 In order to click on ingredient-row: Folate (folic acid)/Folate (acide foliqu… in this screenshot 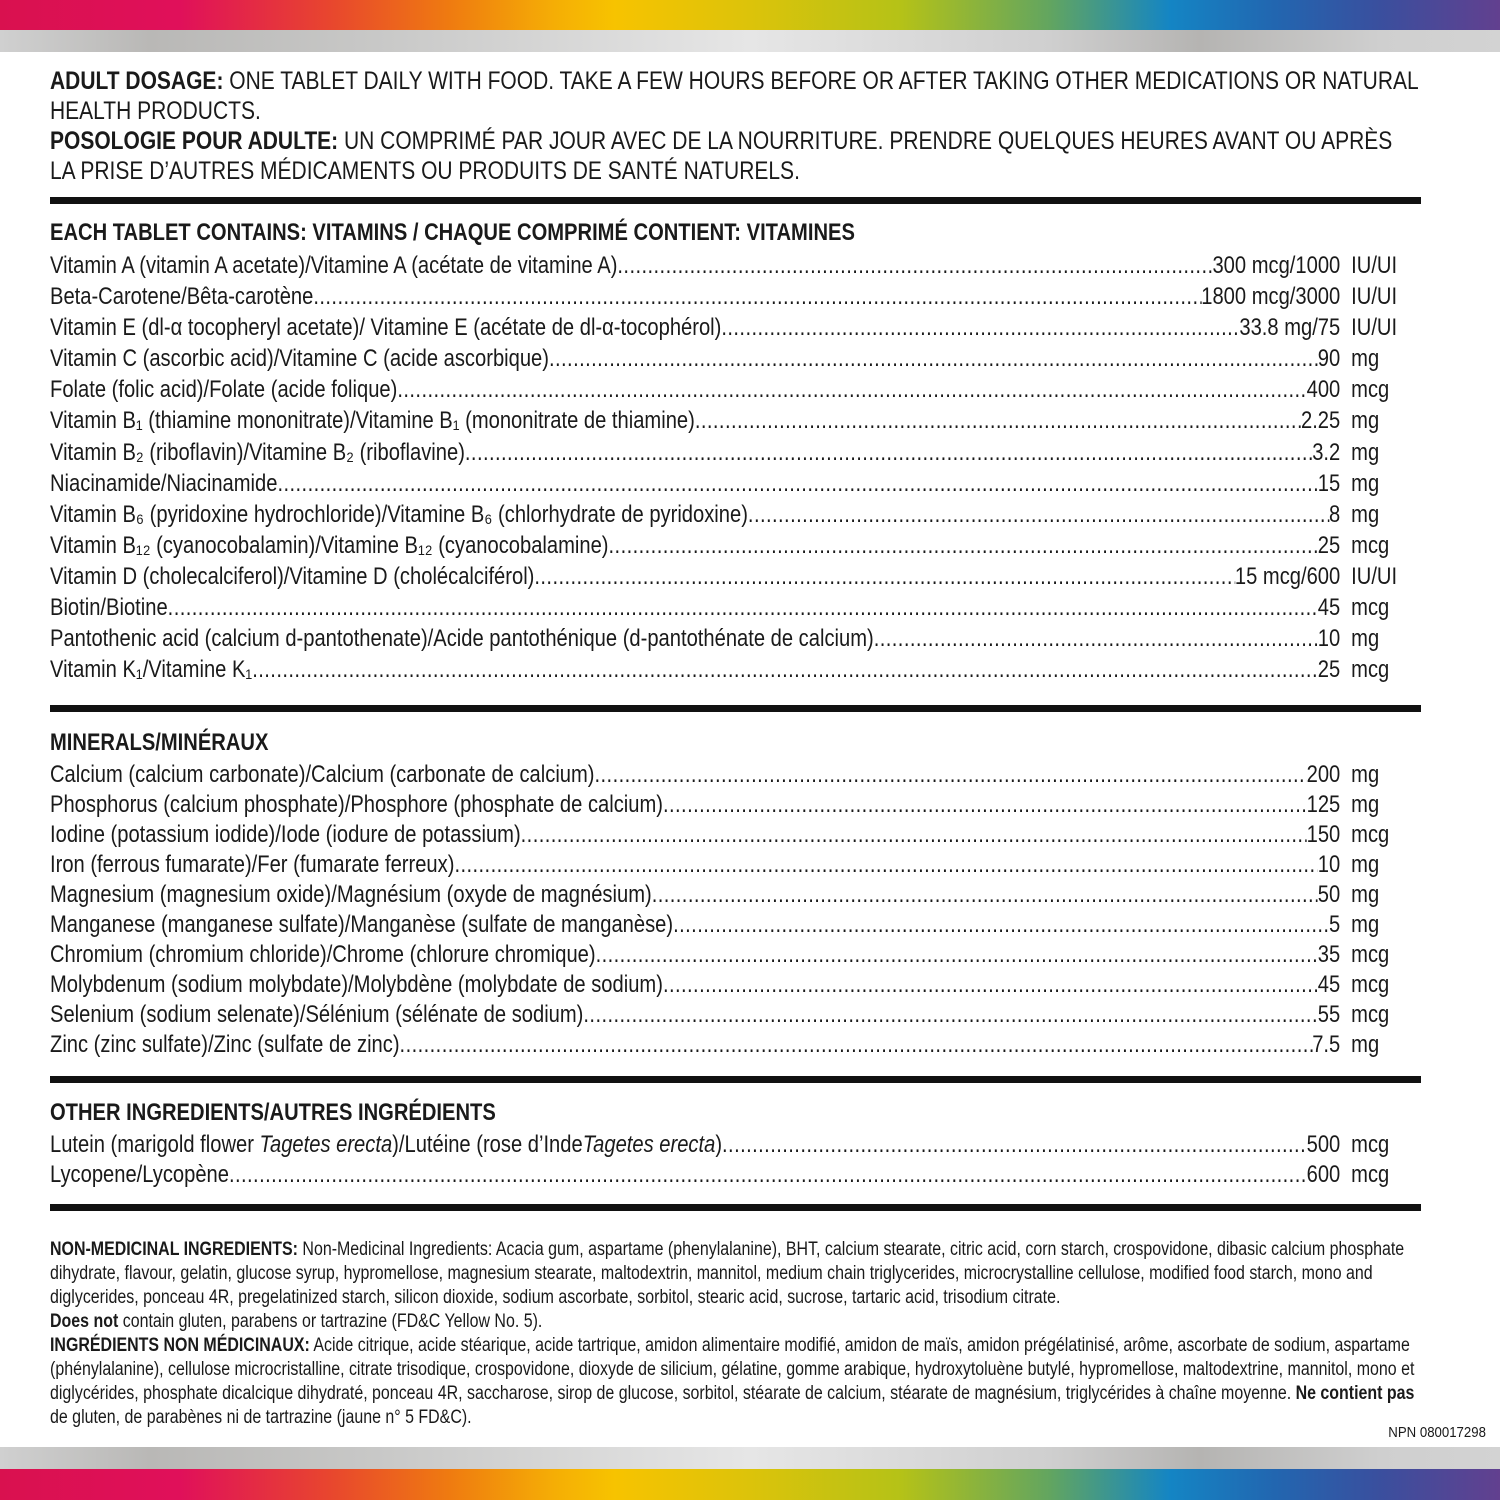, I will do `click(725, 389)`.